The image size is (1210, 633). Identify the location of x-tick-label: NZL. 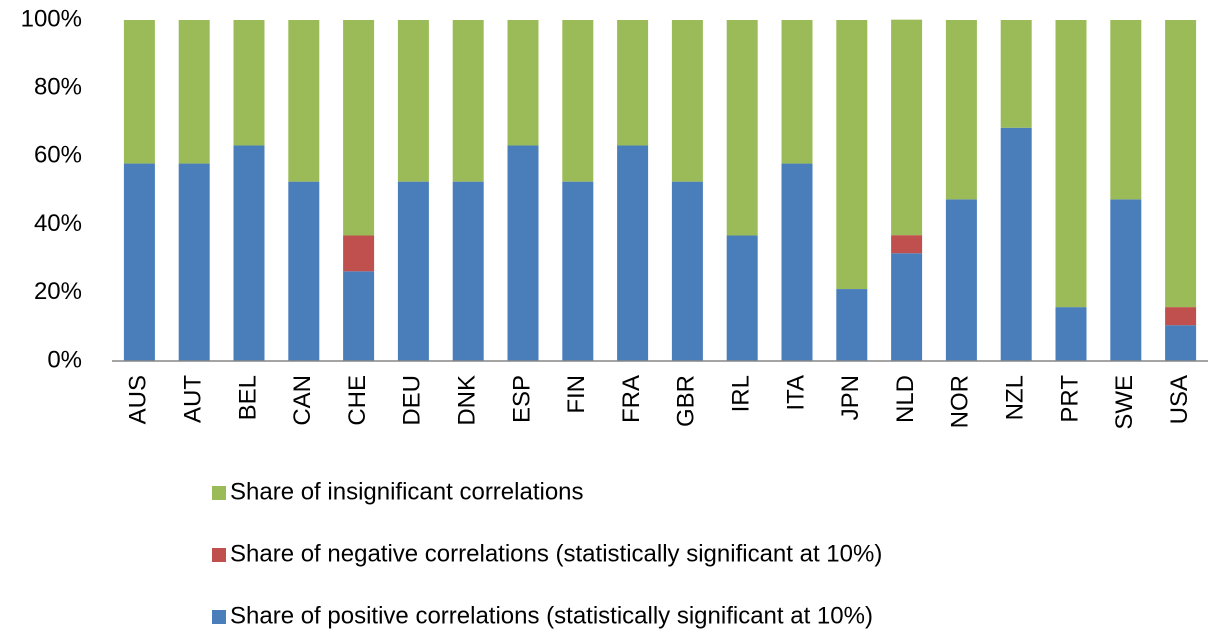
(1015, 397).